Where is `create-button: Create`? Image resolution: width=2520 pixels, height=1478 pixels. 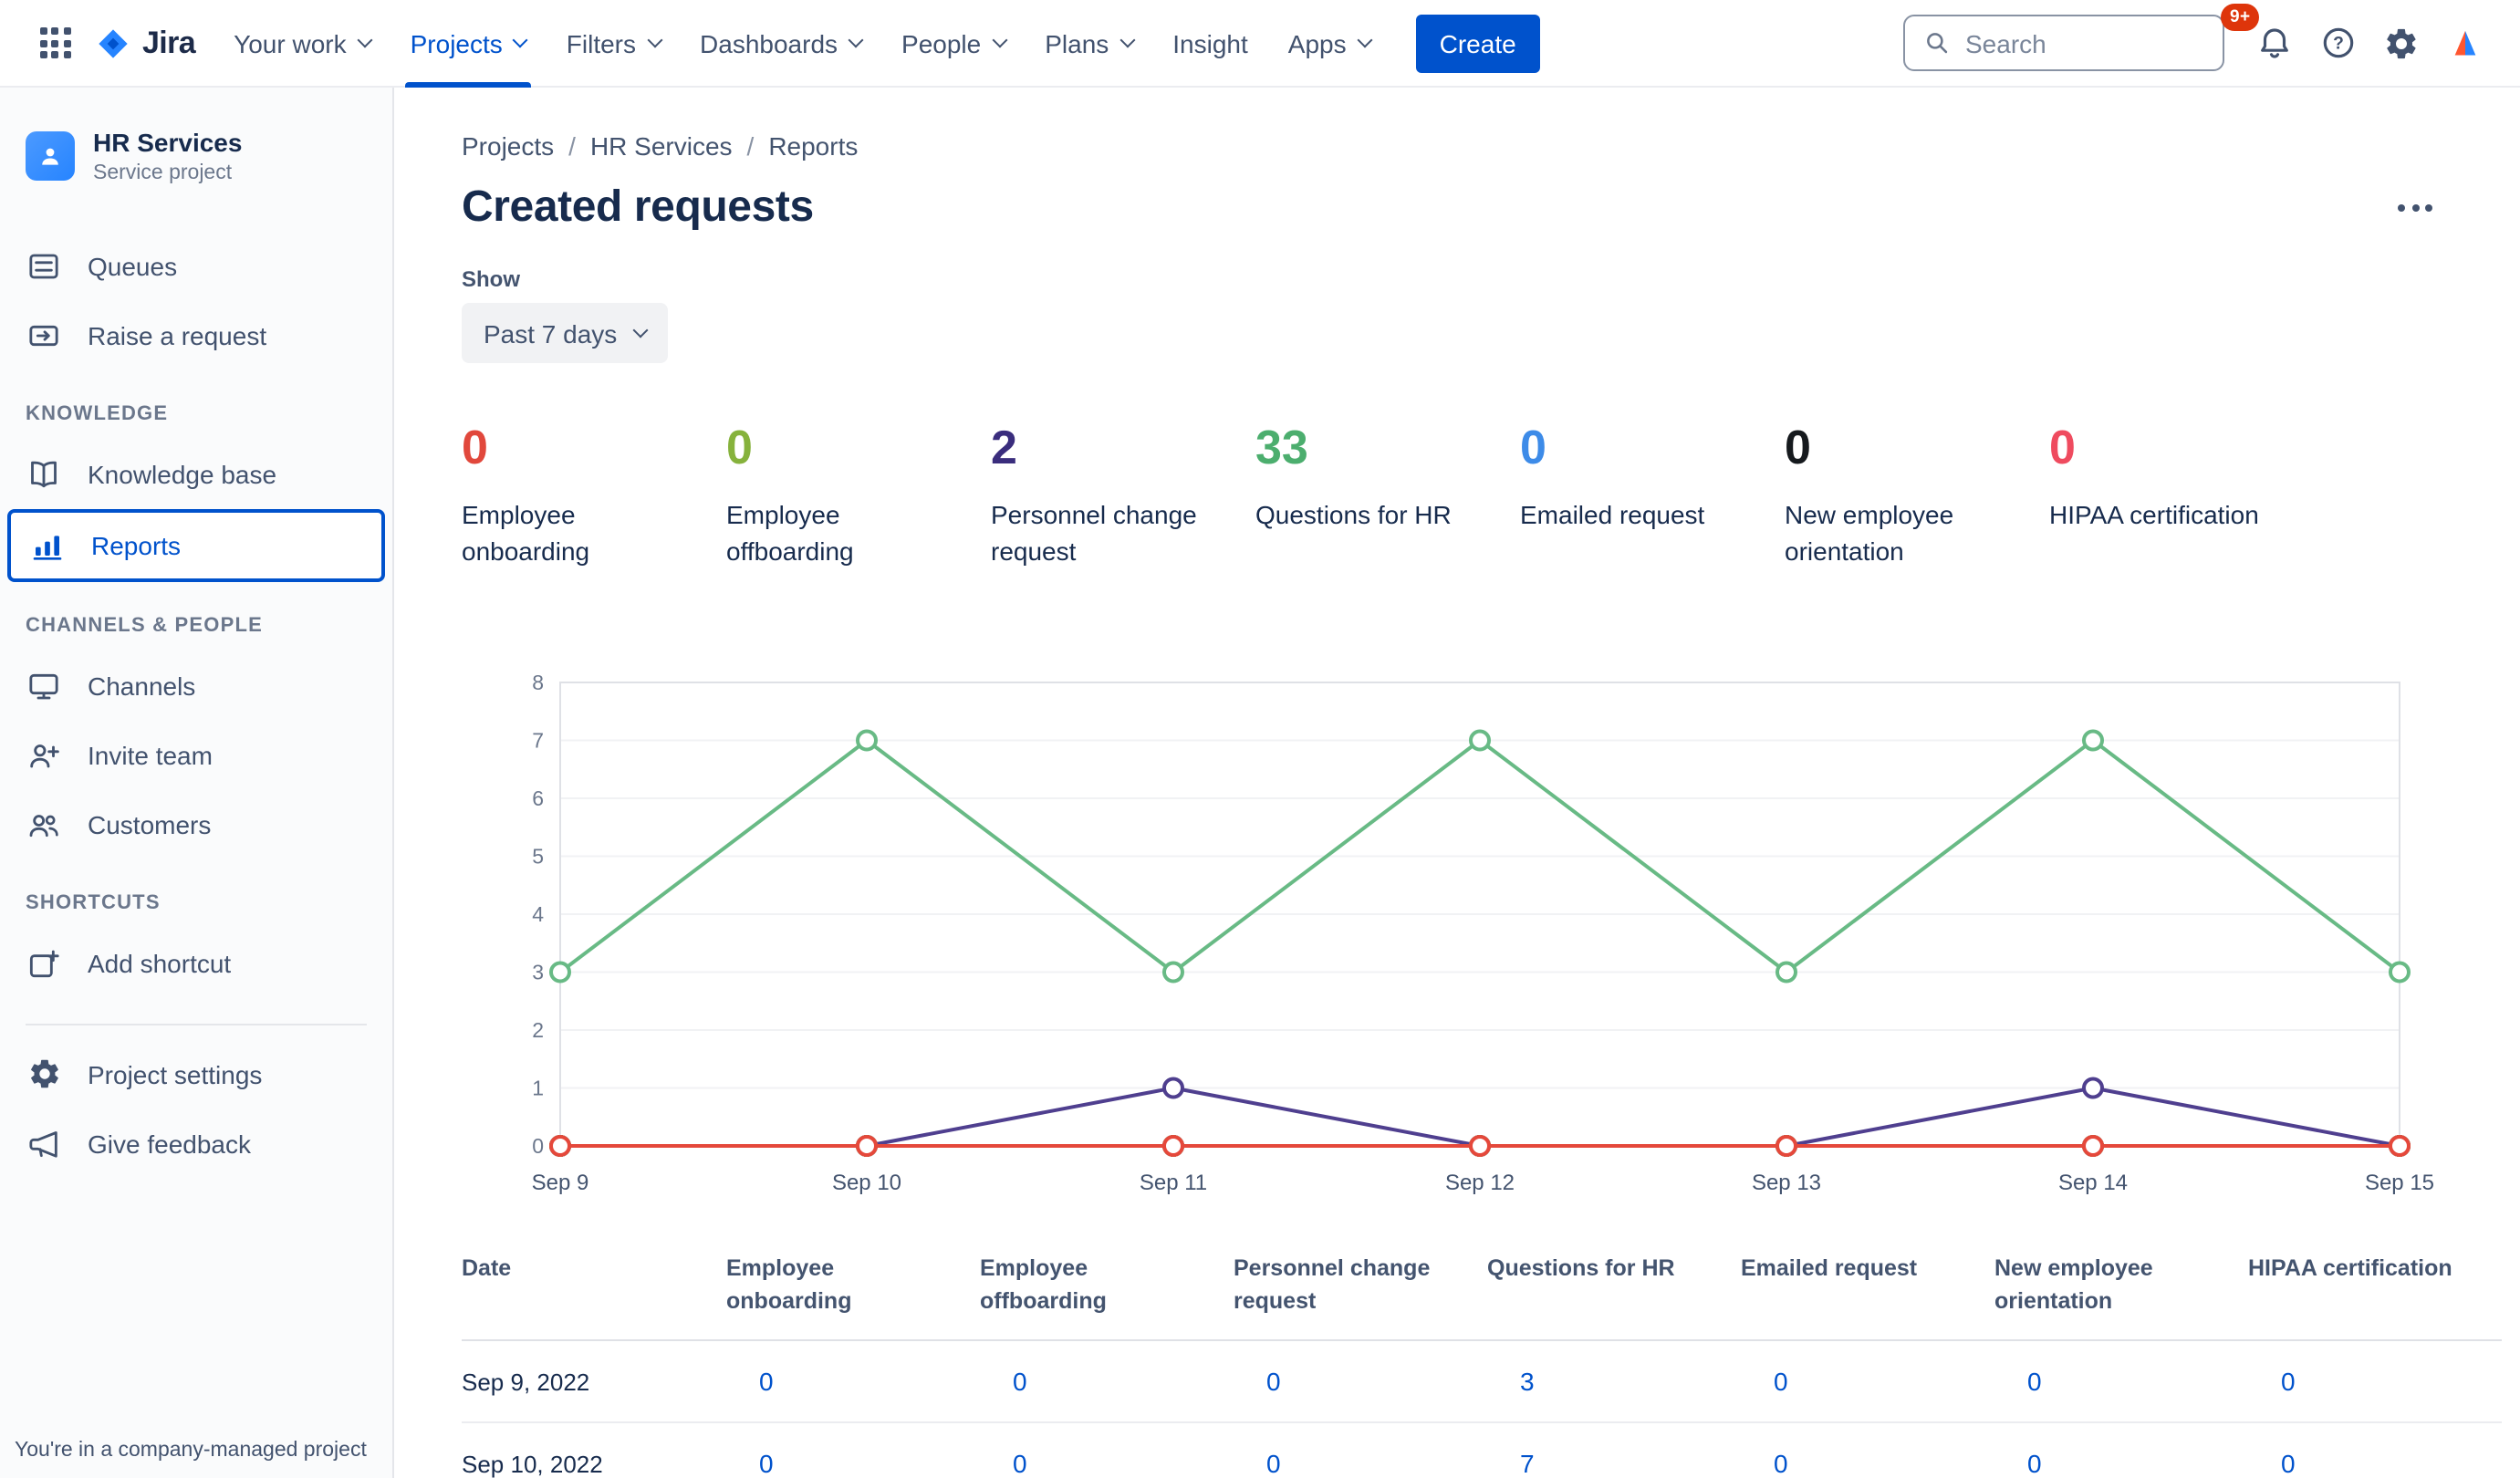
create-button: Create is located at coordinates (1477, 43).